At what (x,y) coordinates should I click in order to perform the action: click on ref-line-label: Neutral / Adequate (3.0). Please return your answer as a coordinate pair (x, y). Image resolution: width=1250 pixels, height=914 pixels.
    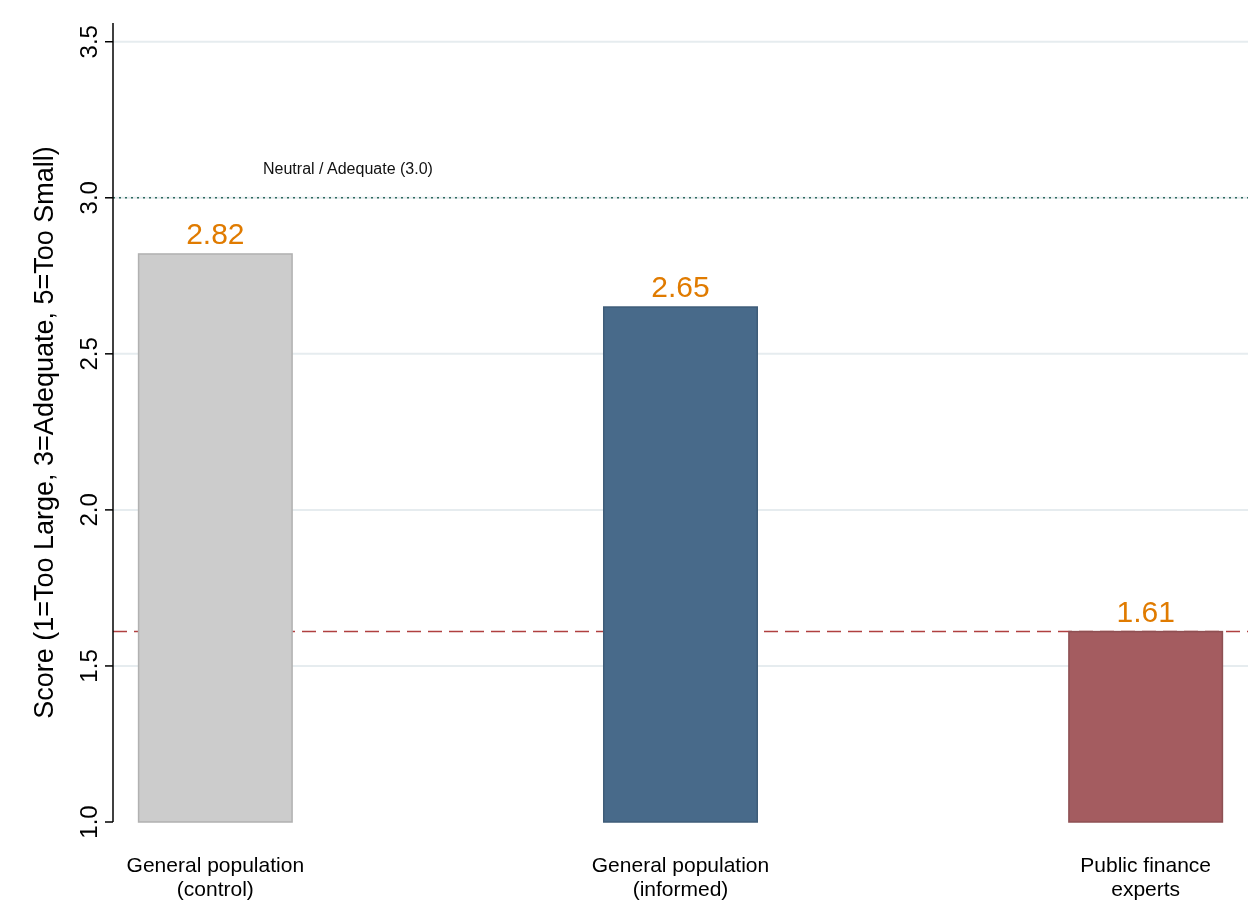
    Looking at the image, I should click on (348, 168).